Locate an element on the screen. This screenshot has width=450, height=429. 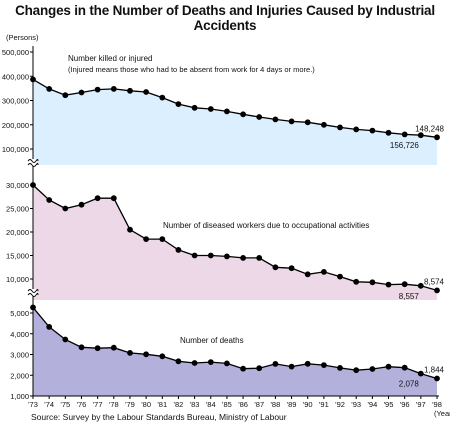
xtick-label-6: '79 is located at coordinates (130, 404).